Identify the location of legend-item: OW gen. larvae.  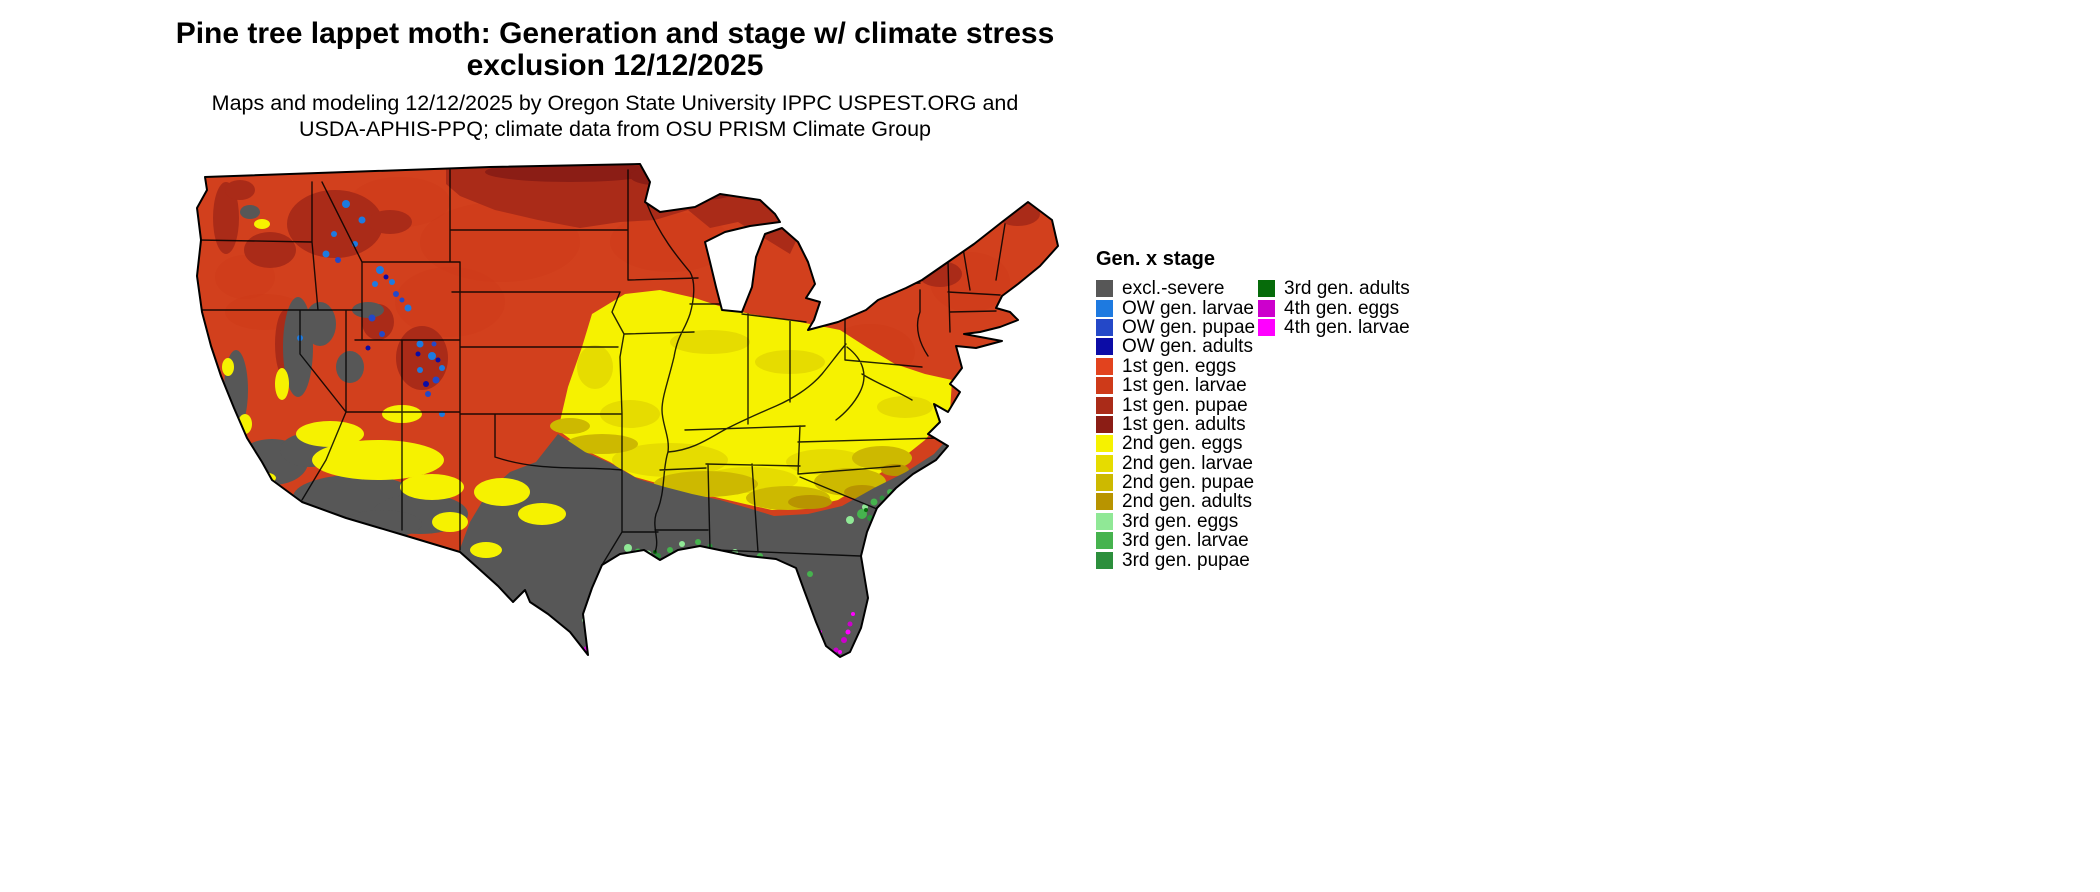
(1177, 308).